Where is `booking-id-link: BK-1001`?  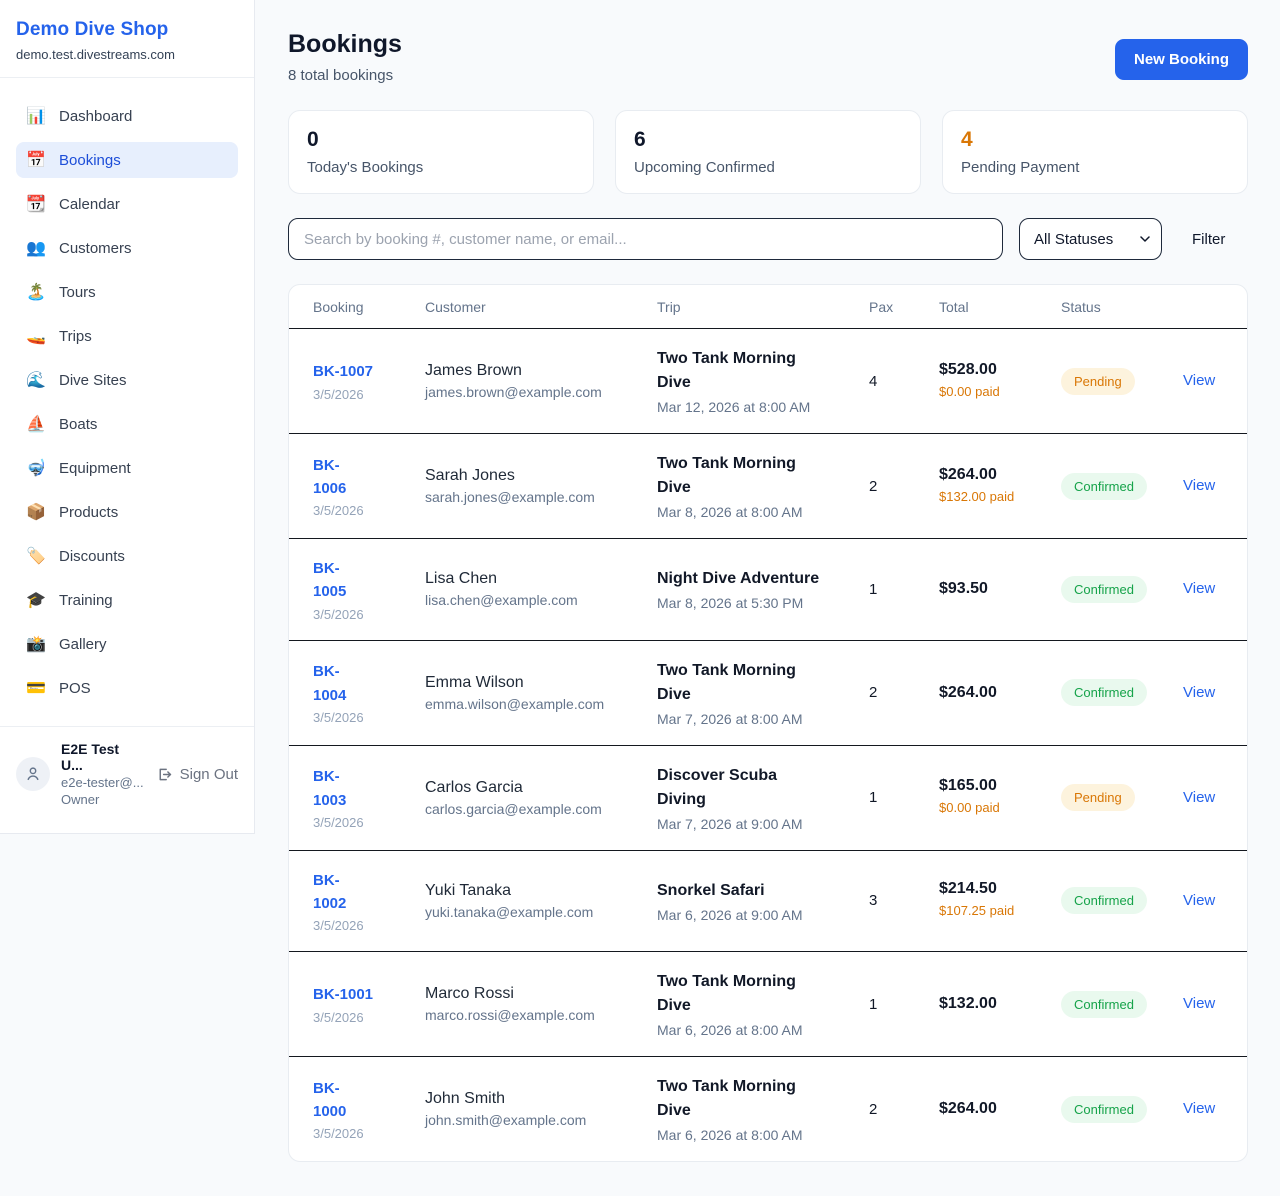
booking-id-link: BK-1001 is located at coordinates (343, 995).